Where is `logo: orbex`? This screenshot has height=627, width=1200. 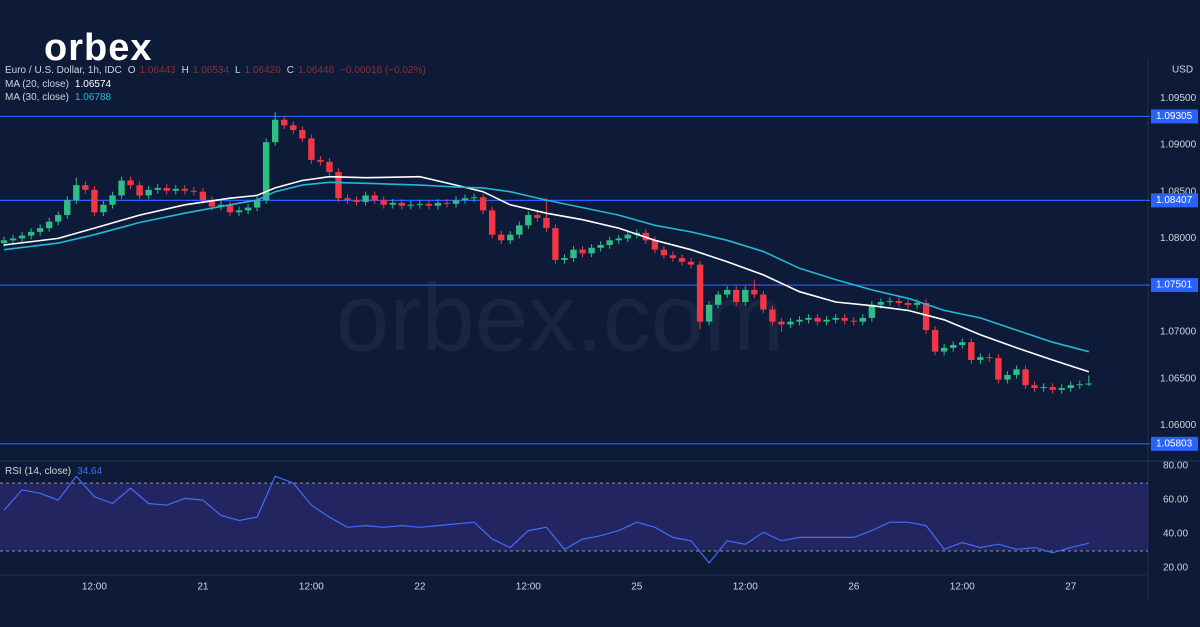 logo: orbex is located at coordinates (98, 48).